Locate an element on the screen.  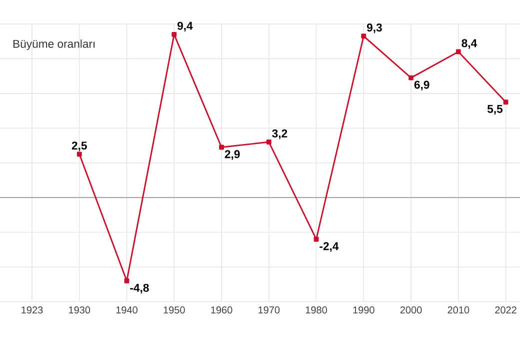
x-tick-label: 1980 is located at coordinates (316, 310).